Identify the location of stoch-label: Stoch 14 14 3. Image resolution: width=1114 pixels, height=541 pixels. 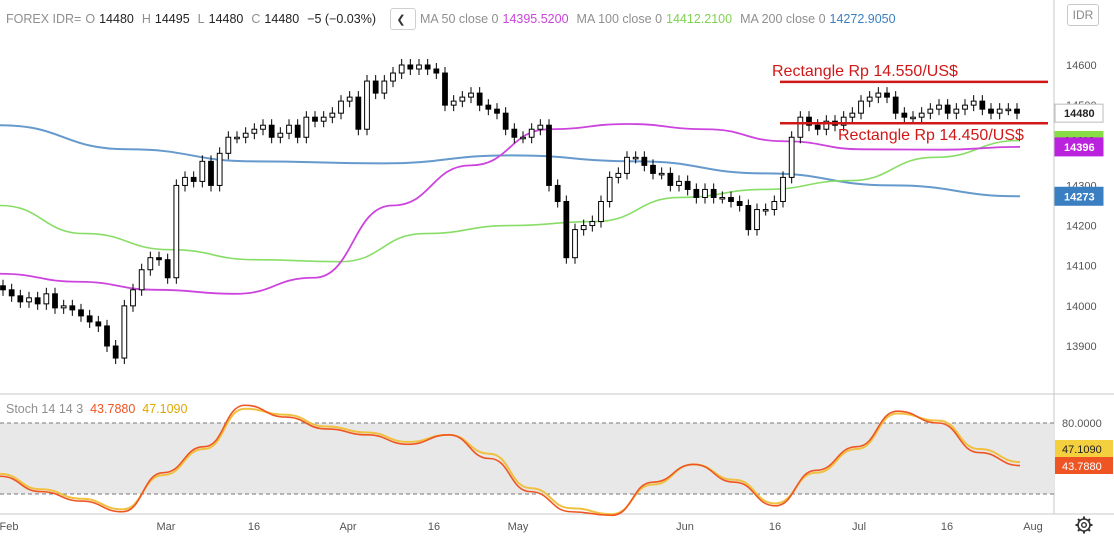
(45, 409).